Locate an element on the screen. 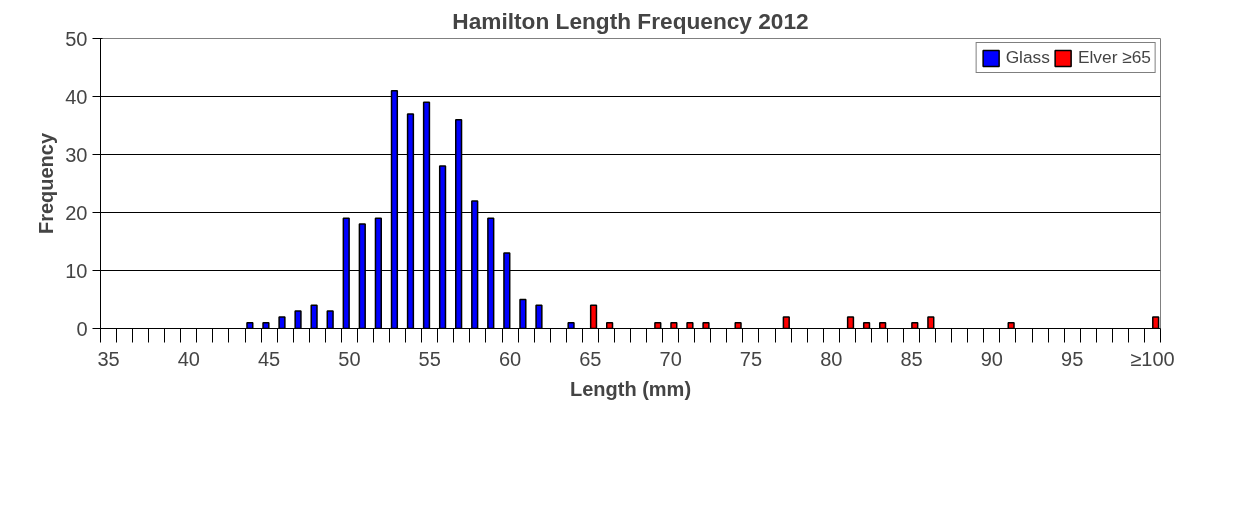  y-tick-label: 30 is located at coordinates (76, 154).